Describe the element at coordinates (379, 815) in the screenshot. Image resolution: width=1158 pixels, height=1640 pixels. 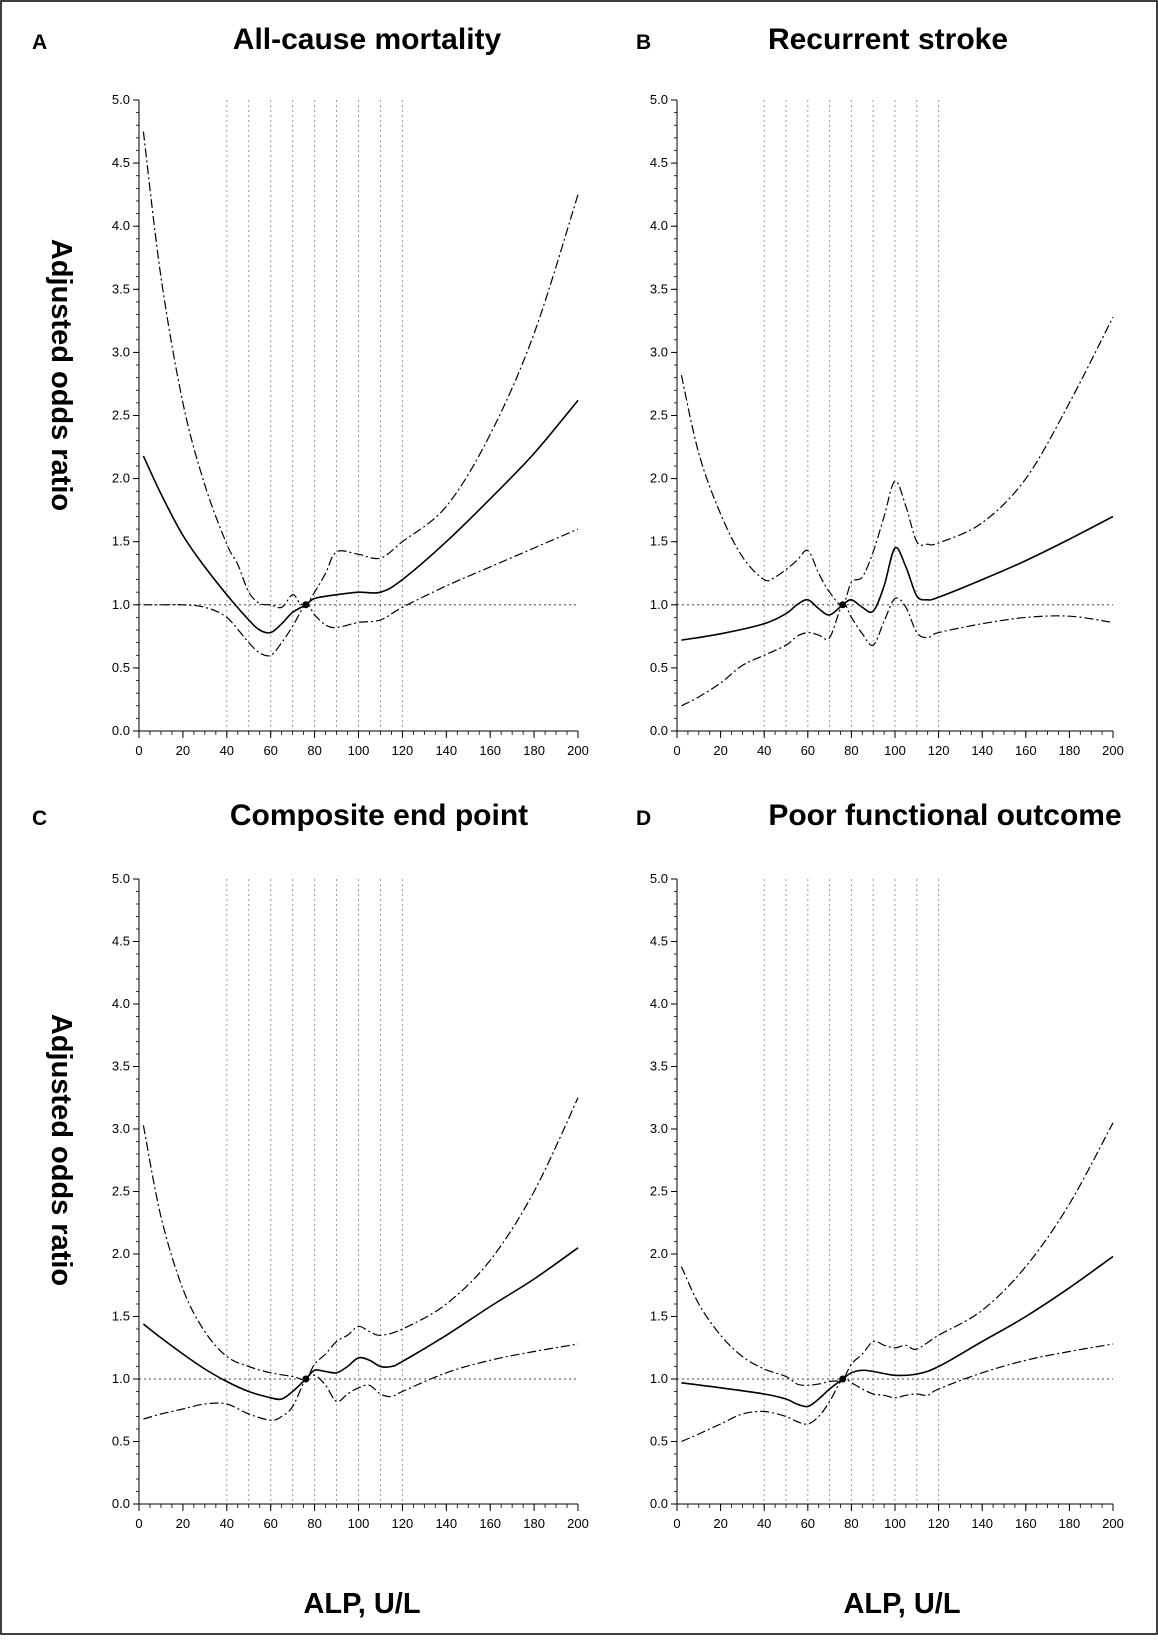
I see `panel-title: Composite end point` at that location.